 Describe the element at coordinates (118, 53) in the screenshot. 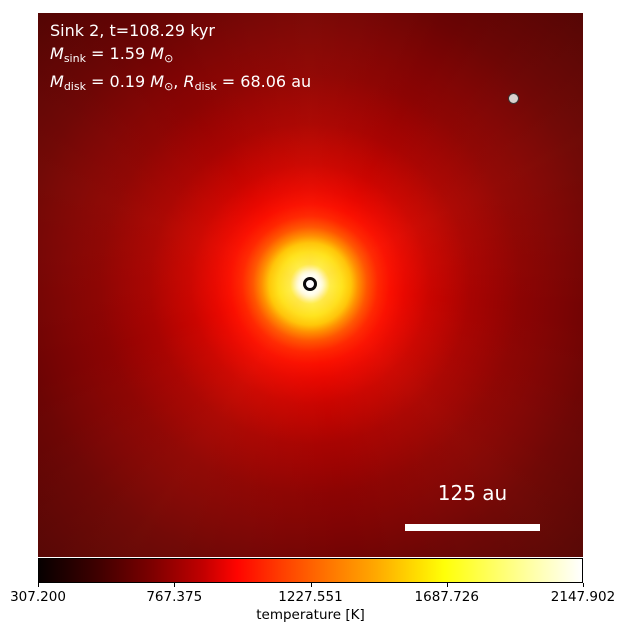

I see `msink-value: = 1.59` at that location.